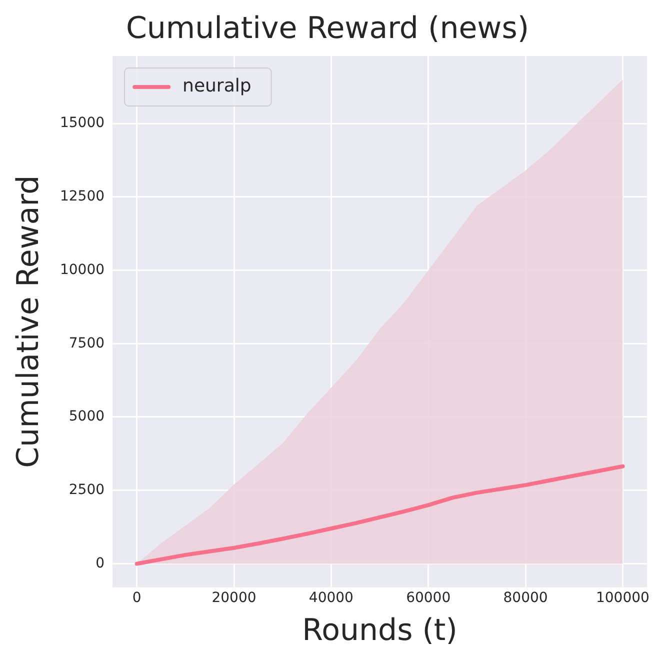 This screenshot has height=662, width=669. What do you see at coordinates (137, 598) in the screenshot?
I see `x-tick-label: 0` at bounding box center [137, 598].